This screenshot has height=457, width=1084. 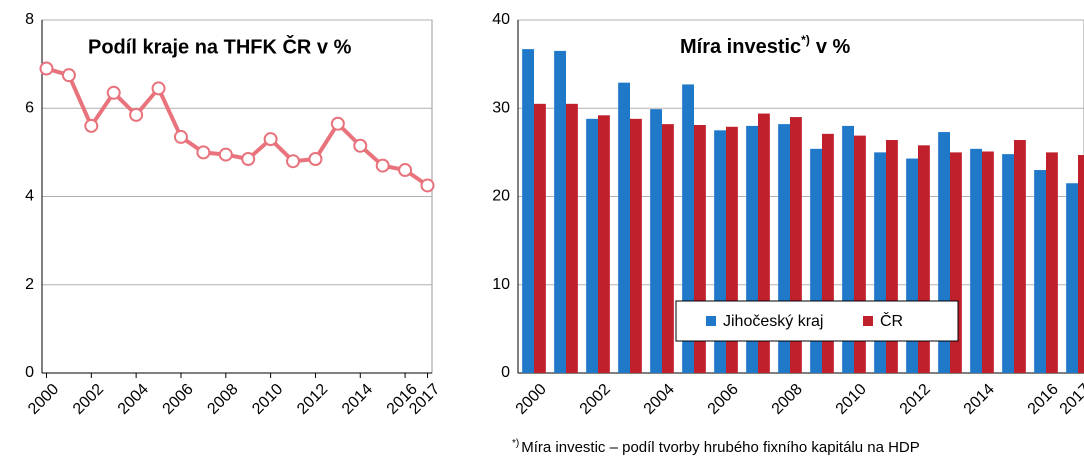 I want to click on y-tick-label: 8, so click(x=29, y=19).